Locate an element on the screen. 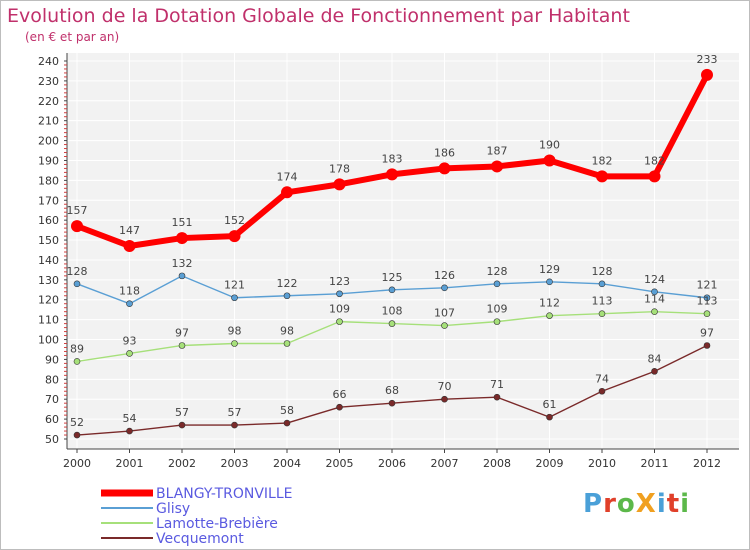 The width and height of the screenshot is (750, 550). x-tick-label: 2000 is located at coordinates (77, 463).